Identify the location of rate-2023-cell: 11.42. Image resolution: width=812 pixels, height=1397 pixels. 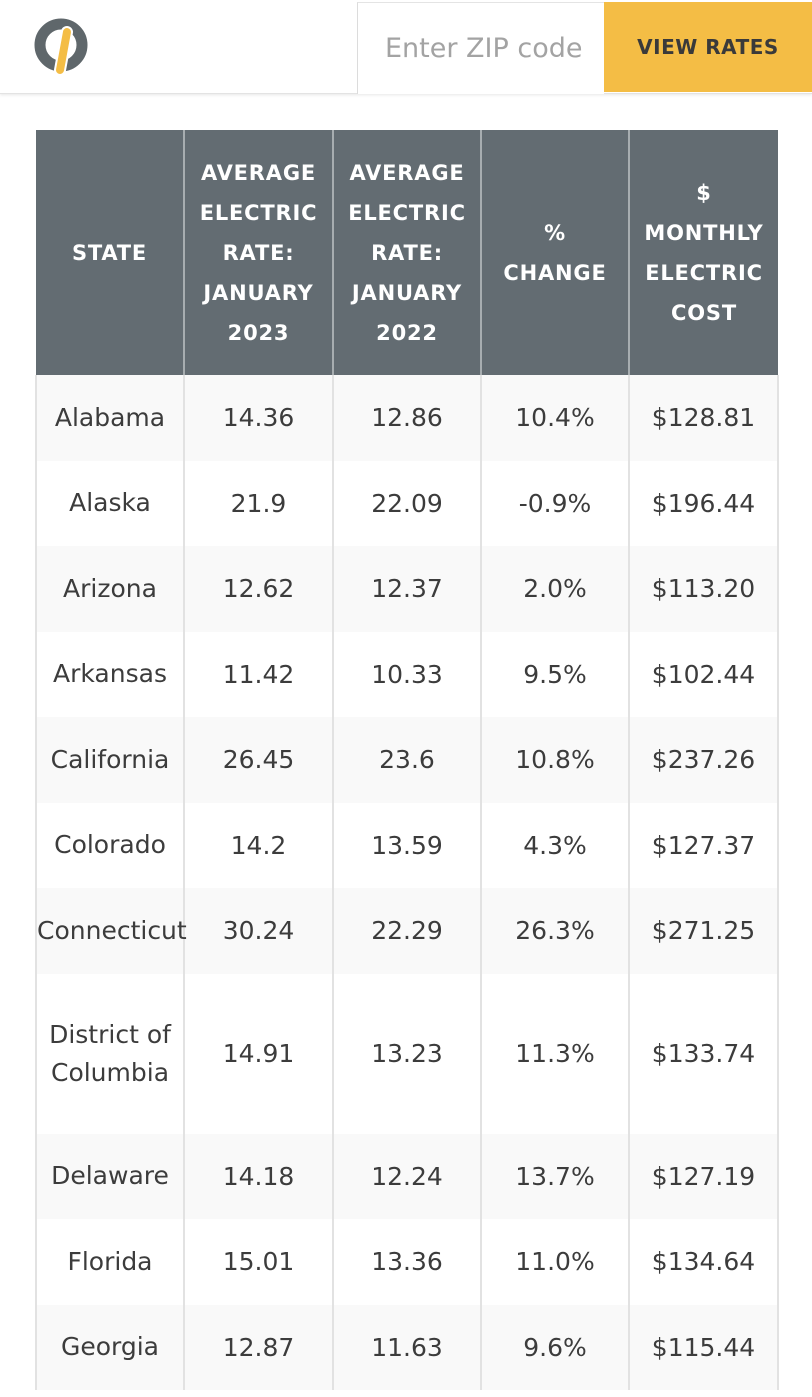
(258, 674).